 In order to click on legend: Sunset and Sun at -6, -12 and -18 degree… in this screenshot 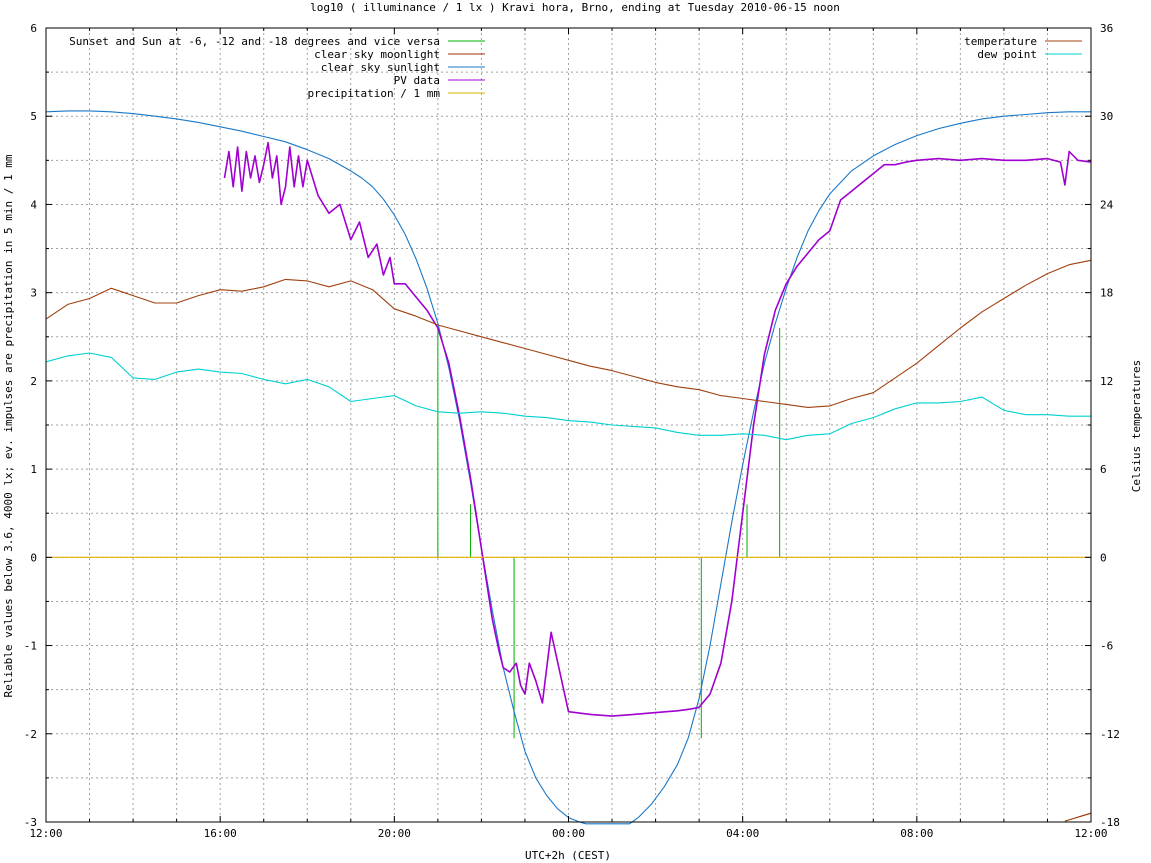, I will do `click(575, 67)`.